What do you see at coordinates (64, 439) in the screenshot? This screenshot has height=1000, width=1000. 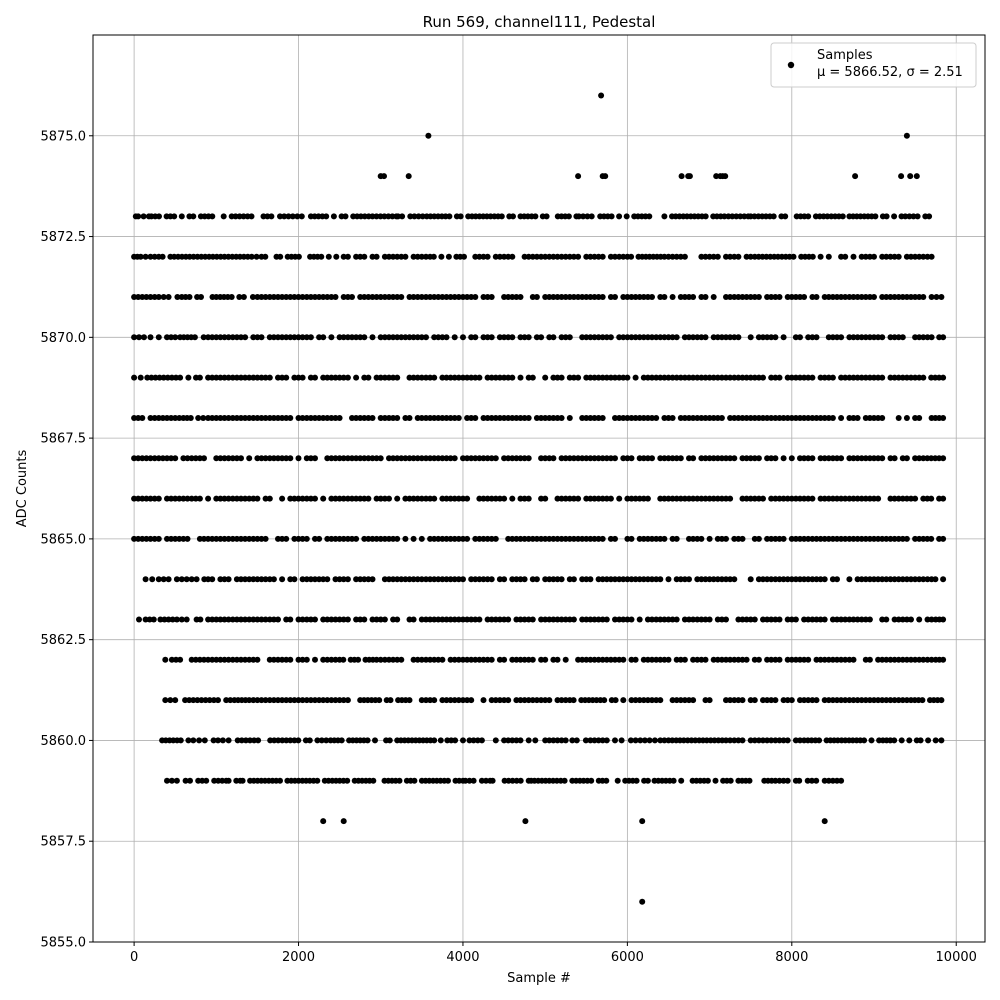 I see `y-tick-label: 5867.5` at bounding box center [64, 439].